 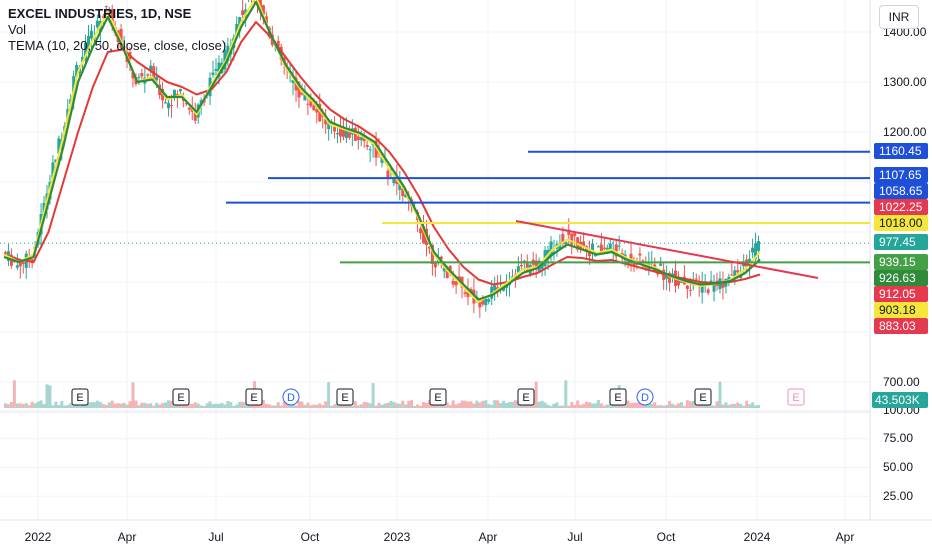 What do you see at coordinates (898, 438) in the screenshot?
I see `volume-axis-tick: 75.00` at bounding box center [898, 438].